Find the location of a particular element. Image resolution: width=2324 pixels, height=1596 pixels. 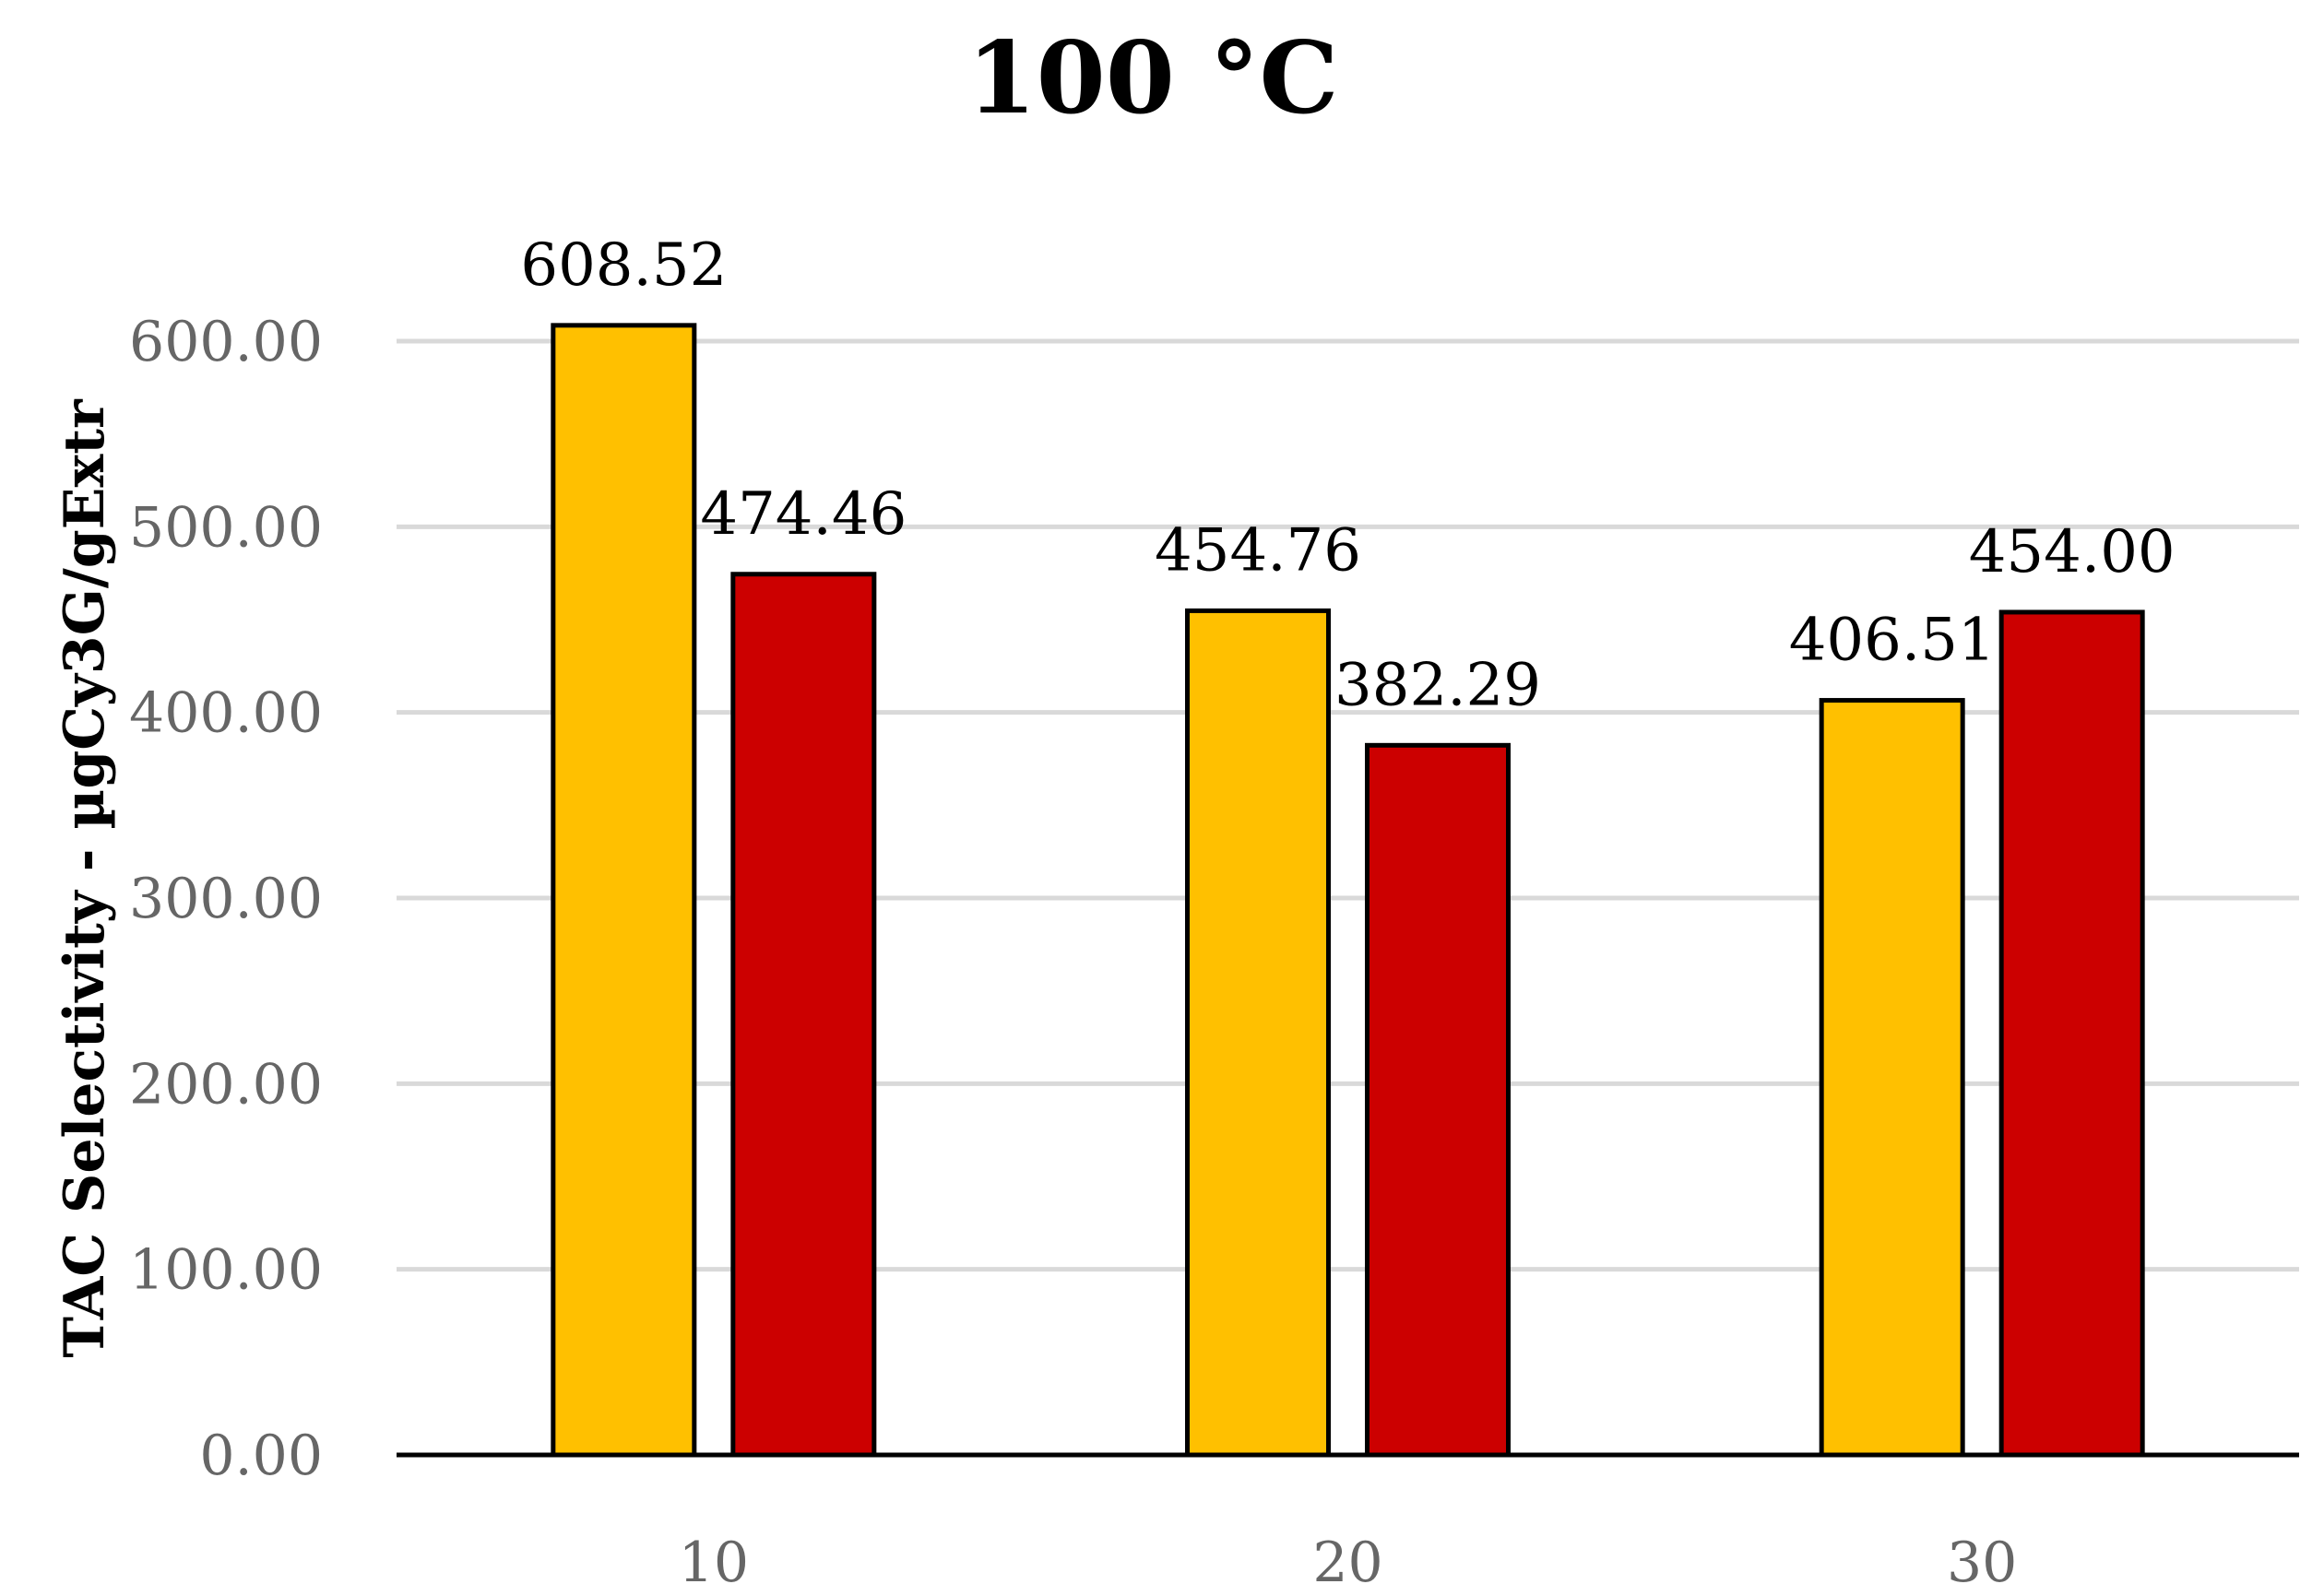

y-axis-ticks: 0.00 100.00 200.00 300.00 400.00 500.00 600.00 is located at coordinates (226, 899).